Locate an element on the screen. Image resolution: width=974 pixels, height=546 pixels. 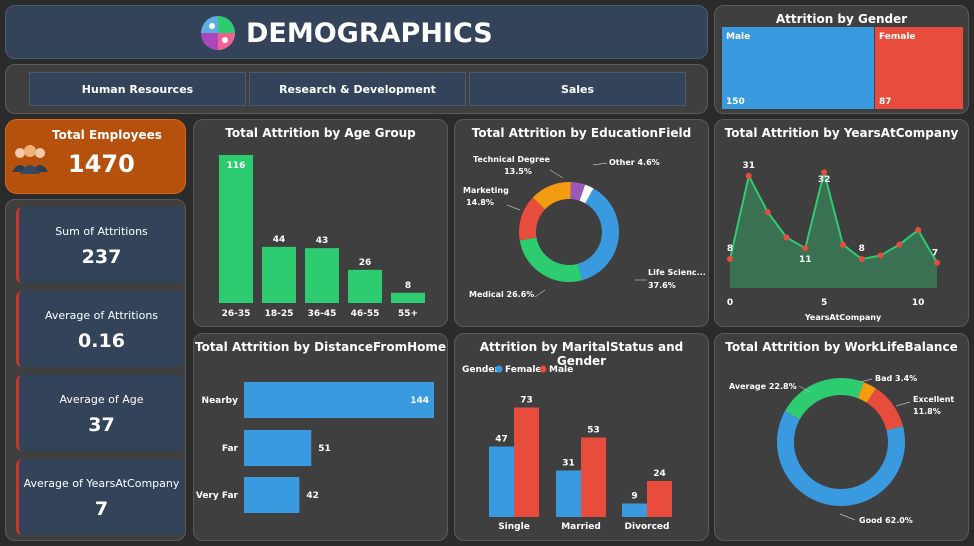
distance-bar-value: 144 is located at coordinates (419, 401).